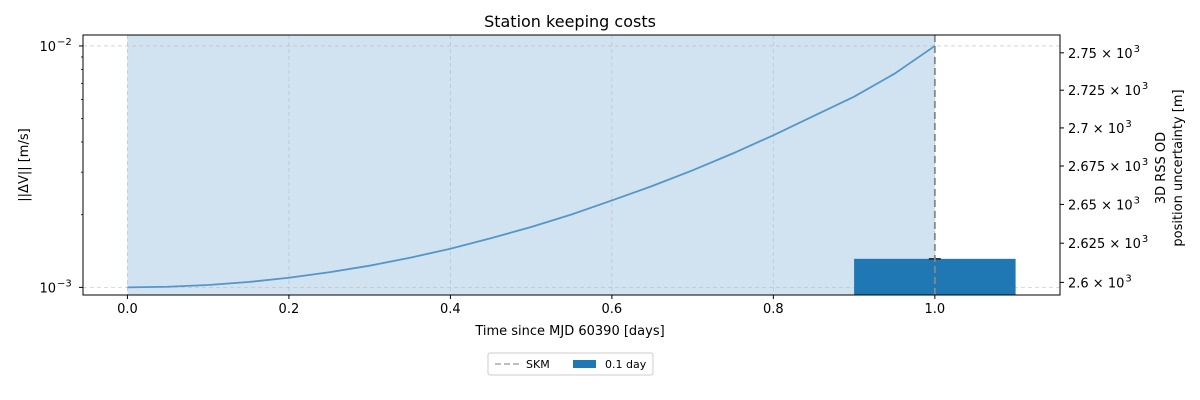 Image resolution: width=1200 pixels, height=400 pixels. Describe the element at coordinates (1100, 54) in the screenshot. I see `right-y-tick-label: 2.75 × 10` at that location.